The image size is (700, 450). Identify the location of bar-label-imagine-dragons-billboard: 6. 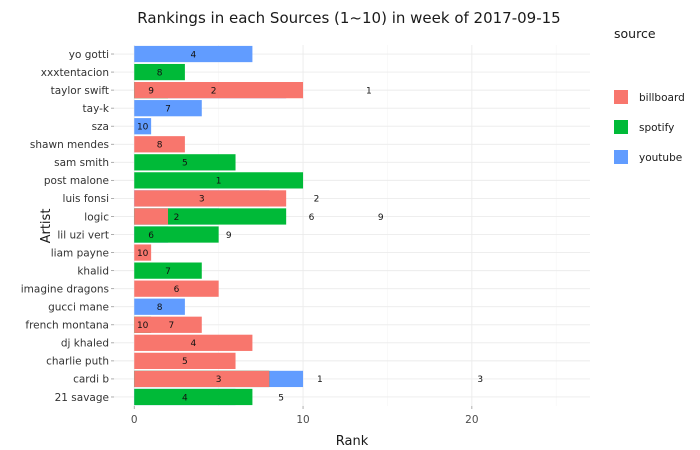
(177, 290).